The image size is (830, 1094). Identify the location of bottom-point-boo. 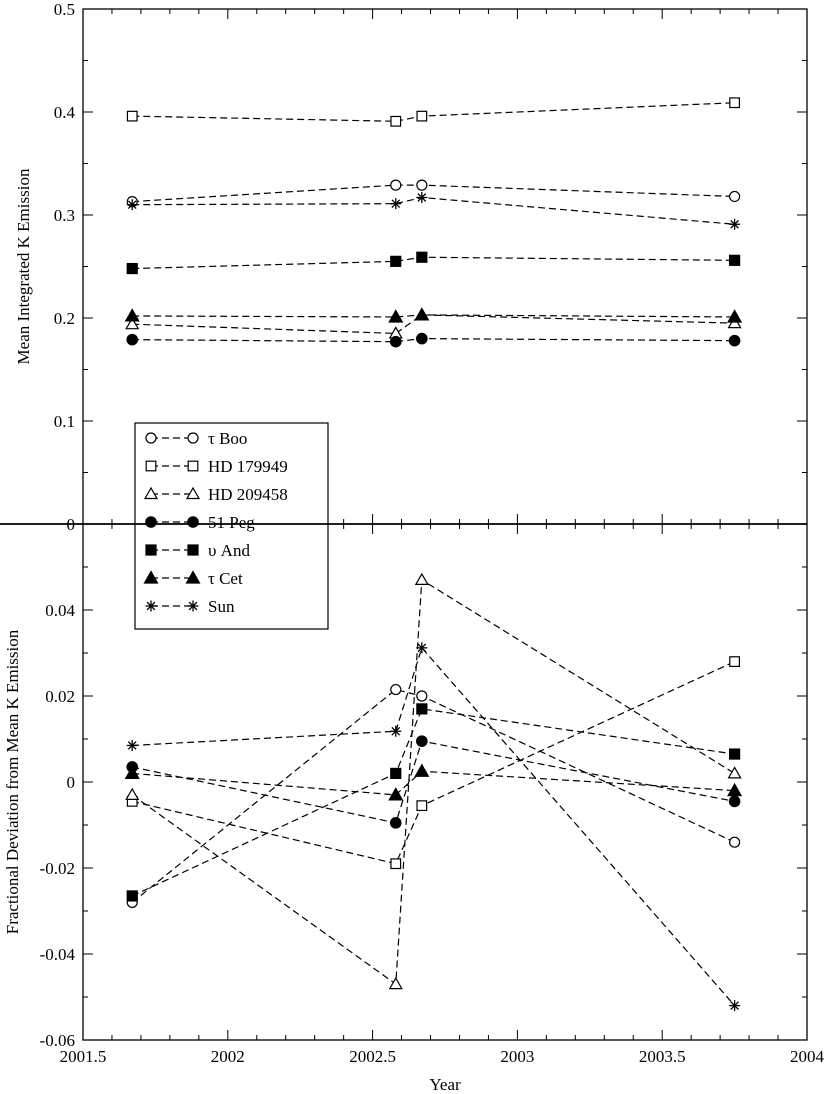
(422, 696).